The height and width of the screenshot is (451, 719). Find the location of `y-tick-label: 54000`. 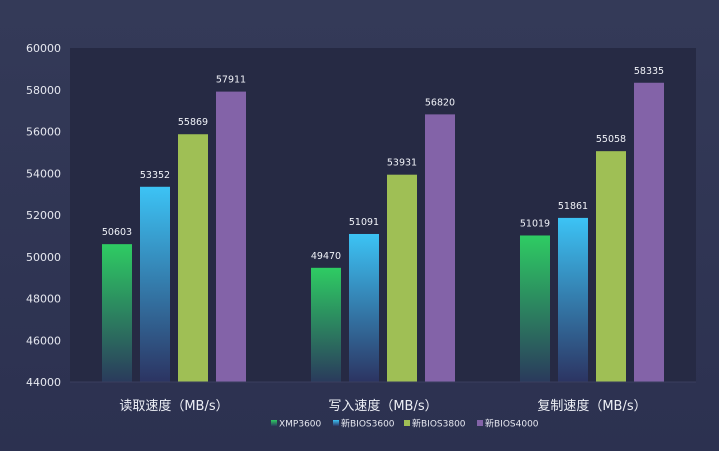

y-tick-label: 54000 is located at coordinates (43, 173).